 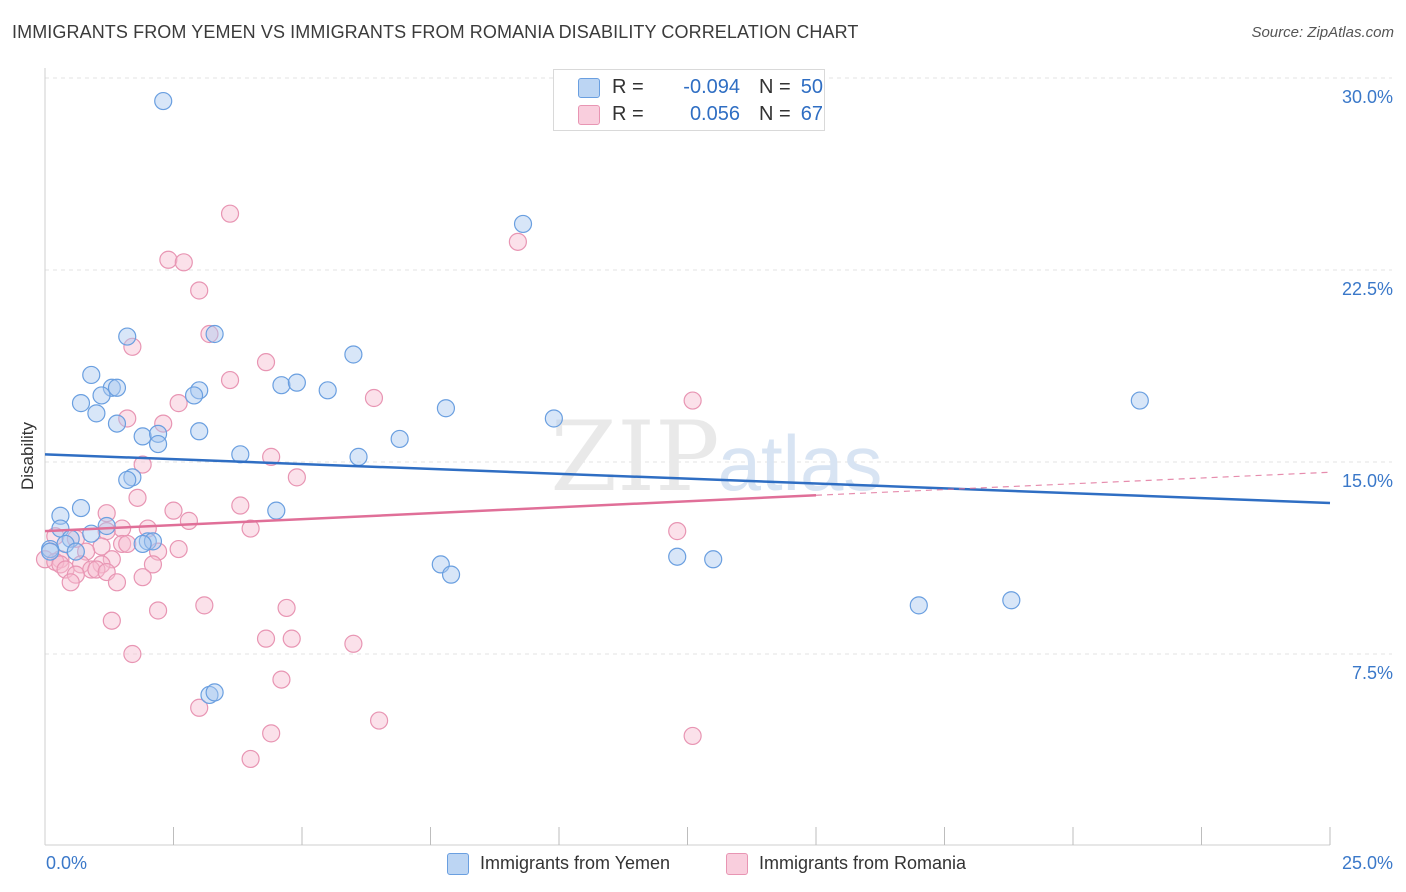 I want to click on stats-legend: R = -0.094 N = 50 R = 0.056 N = 67, so click(x=689, y=100).